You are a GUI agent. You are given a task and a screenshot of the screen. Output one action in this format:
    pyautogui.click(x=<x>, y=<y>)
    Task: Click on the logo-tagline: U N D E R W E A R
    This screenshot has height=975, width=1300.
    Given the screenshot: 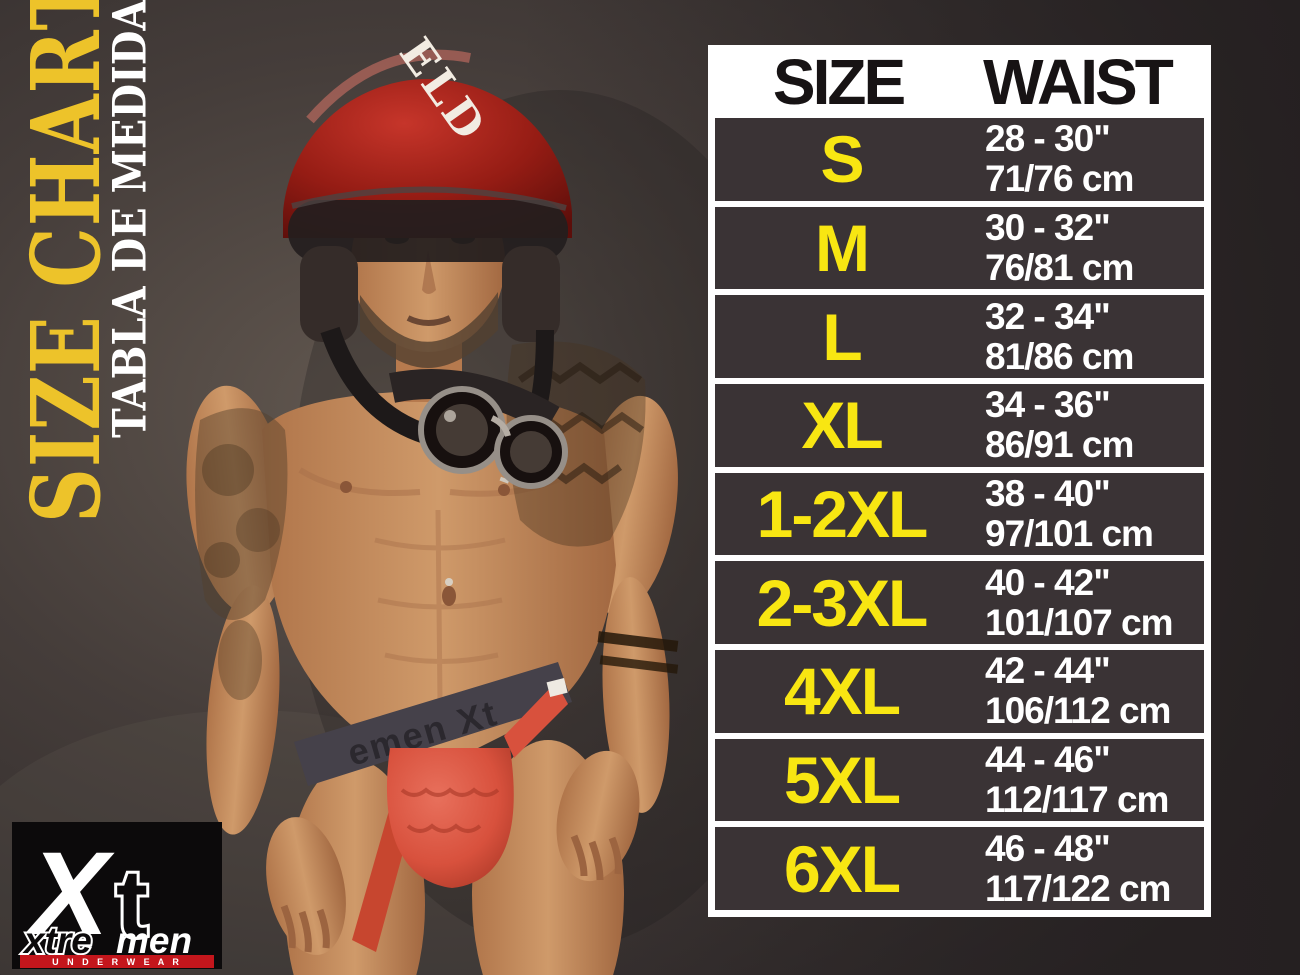 What is the action you would take?
    pyautogui.click(x=117, y=962)
    